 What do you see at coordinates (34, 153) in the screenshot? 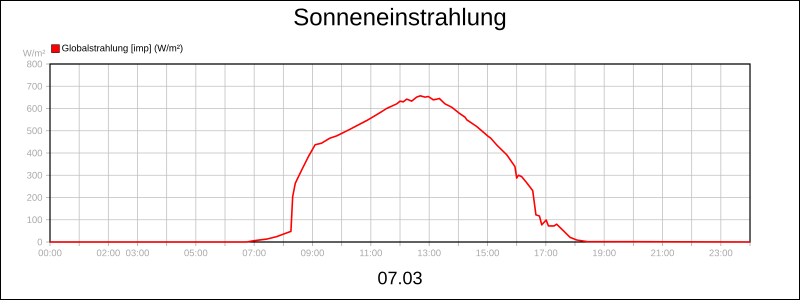
I see `y-tick-label: 400` at bounding box center [34, 153].